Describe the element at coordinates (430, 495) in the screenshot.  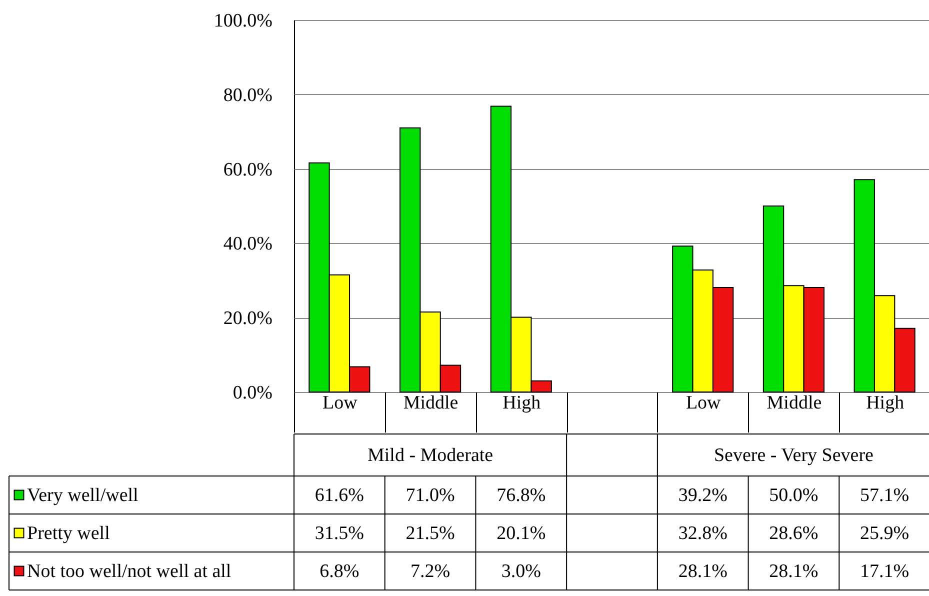
I see `data-label: 71.0%` at that location.